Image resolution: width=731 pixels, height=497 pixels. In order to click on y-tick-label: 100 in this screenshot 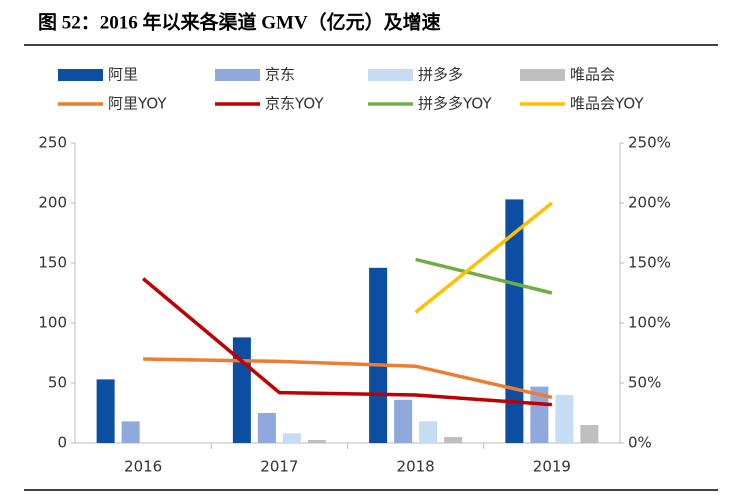, I will do `click(52, 323)`.